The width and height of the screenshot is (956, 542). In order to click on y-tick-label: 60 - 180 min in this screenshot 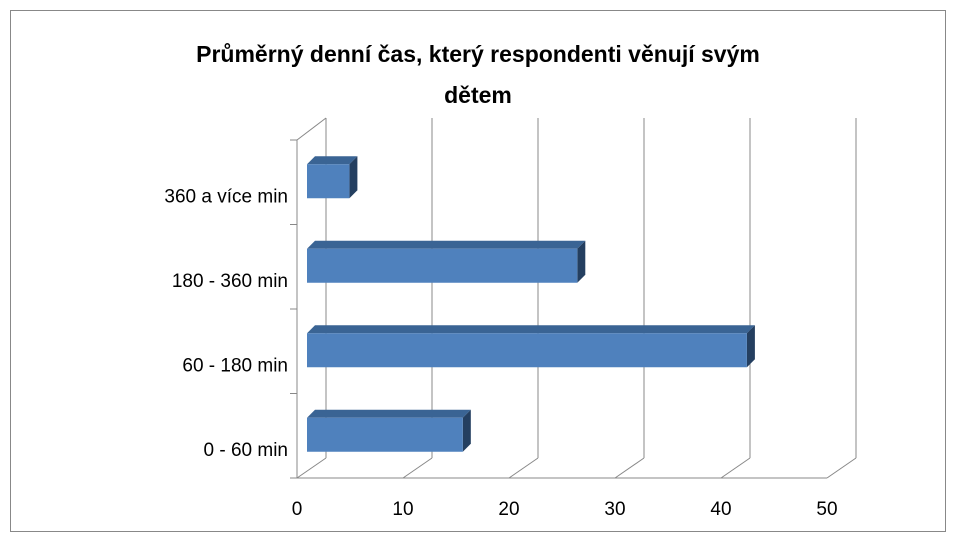, I will do `click(235, 365)`.